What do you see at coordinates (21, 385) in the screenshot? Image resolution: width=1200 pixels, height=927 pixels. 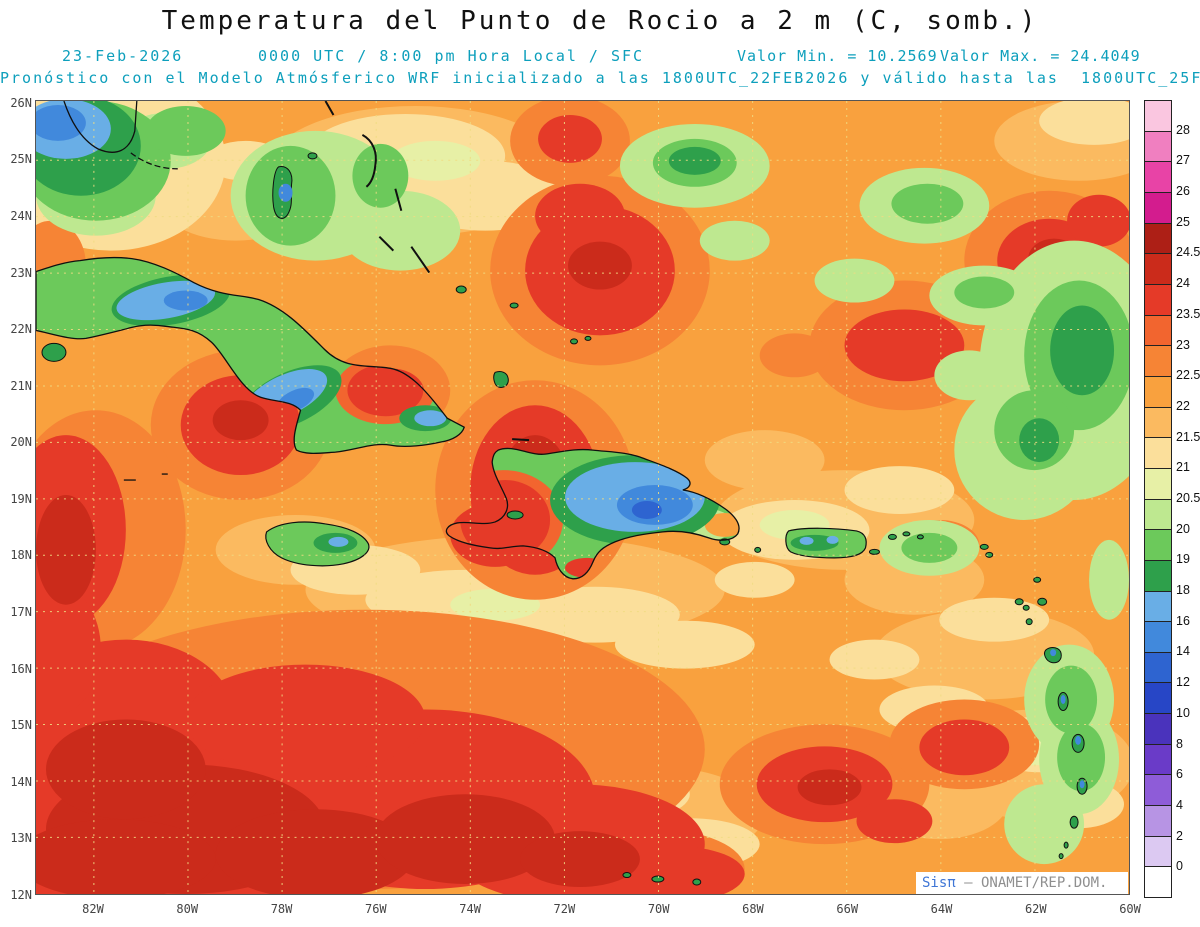 I see `lat-tick-label: 21N` at bounding box center [21, 385].